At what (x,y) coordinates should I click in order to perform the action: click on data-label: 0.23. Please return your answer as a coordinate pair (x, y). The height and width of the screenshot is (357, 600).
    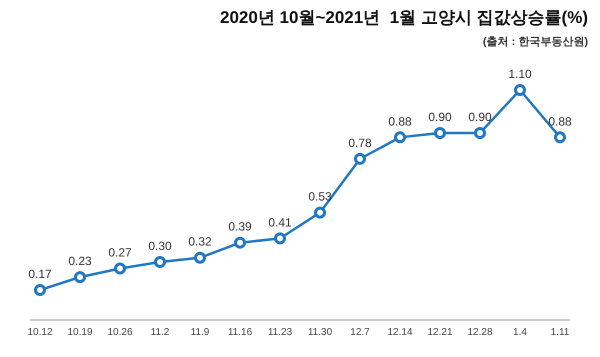
    Looking at the image, I should click on (80, 261).